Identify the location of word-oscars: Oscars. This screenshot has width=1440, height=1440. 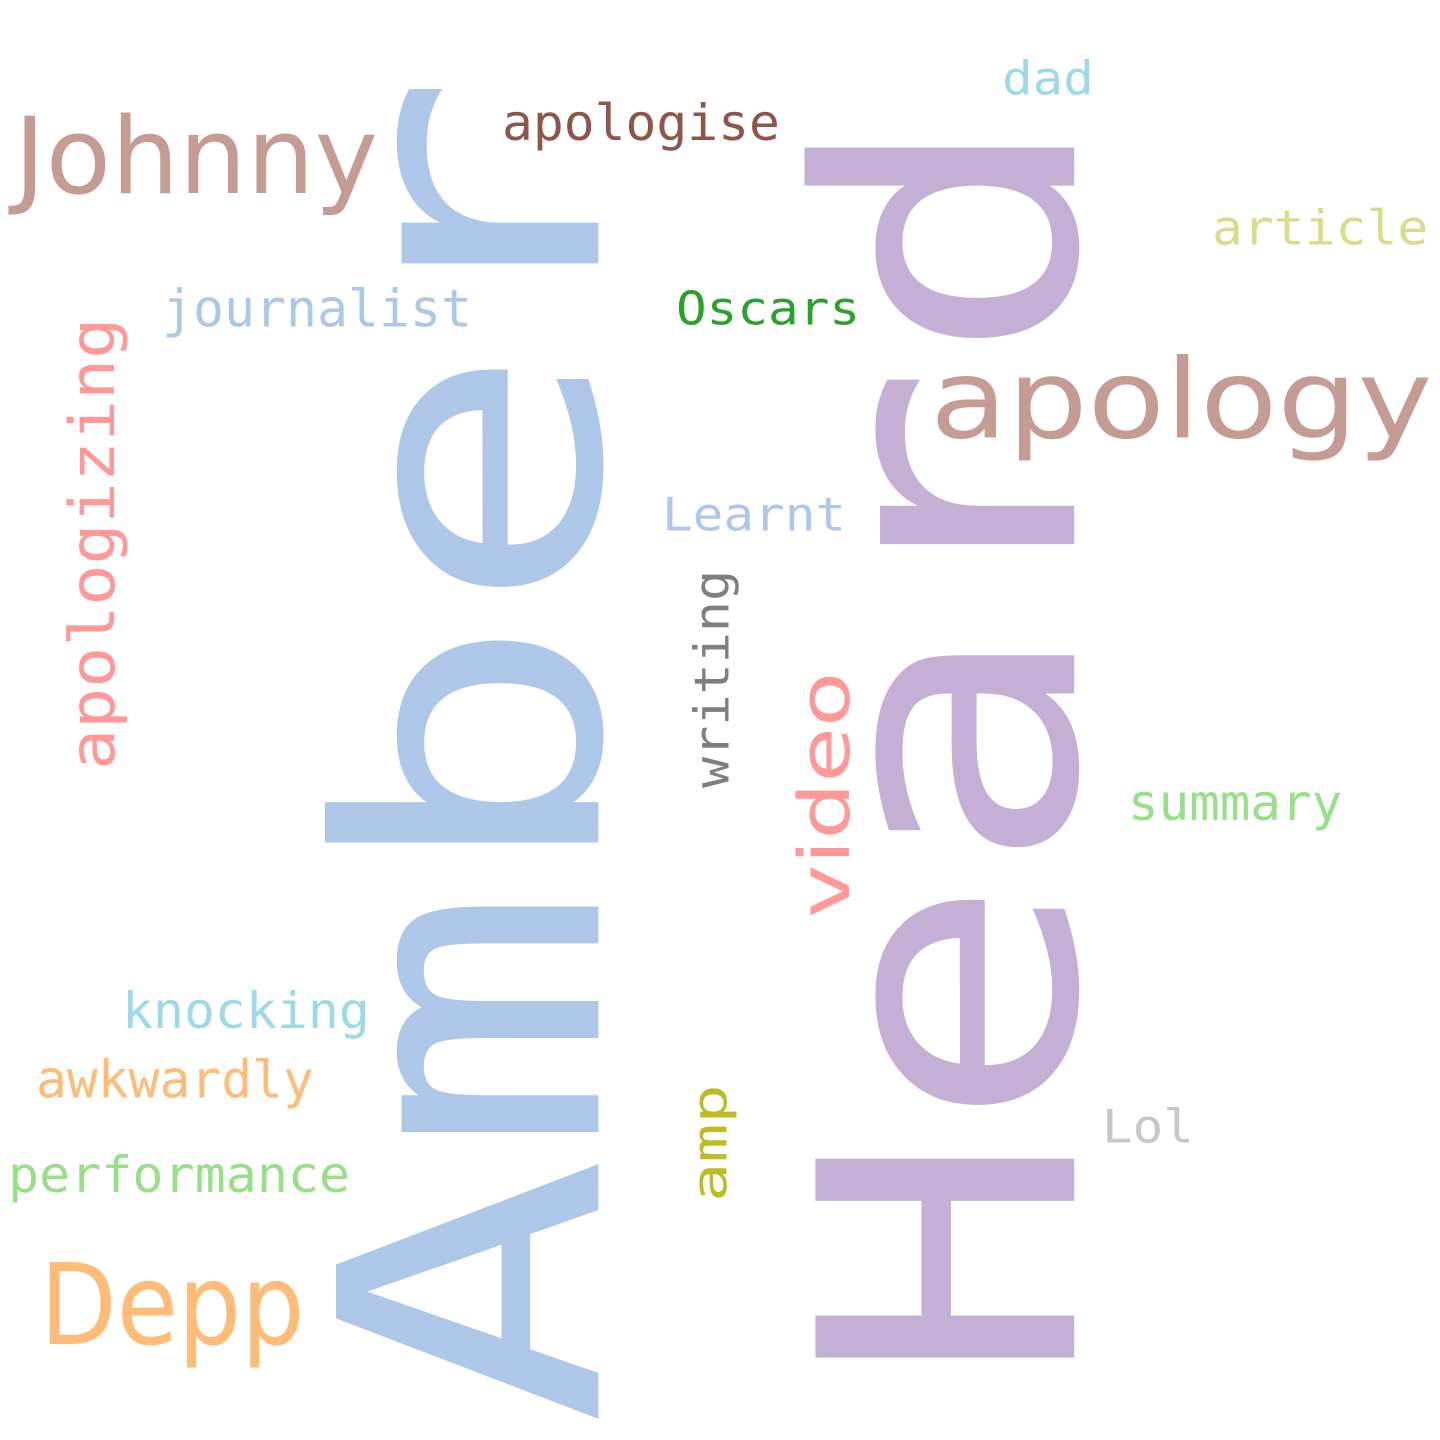
(768, 308).